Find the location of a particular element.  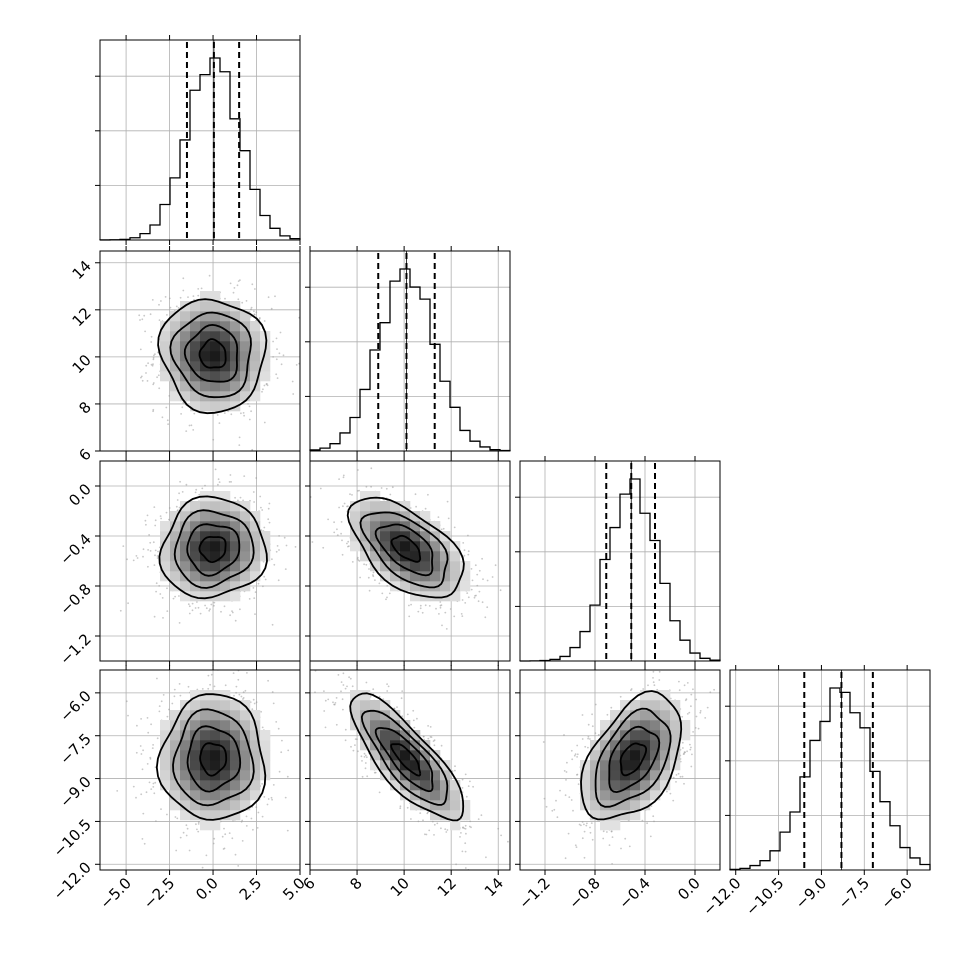

y-tick-label: 14 is located at coordinates (82, 270).